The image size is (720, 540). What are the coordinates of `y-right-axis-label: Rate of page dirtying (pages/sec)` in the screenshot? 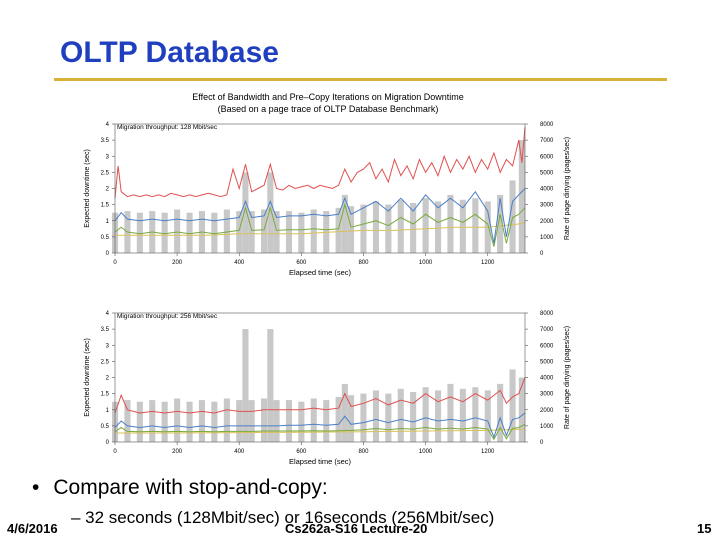 It's located at (567, 377).